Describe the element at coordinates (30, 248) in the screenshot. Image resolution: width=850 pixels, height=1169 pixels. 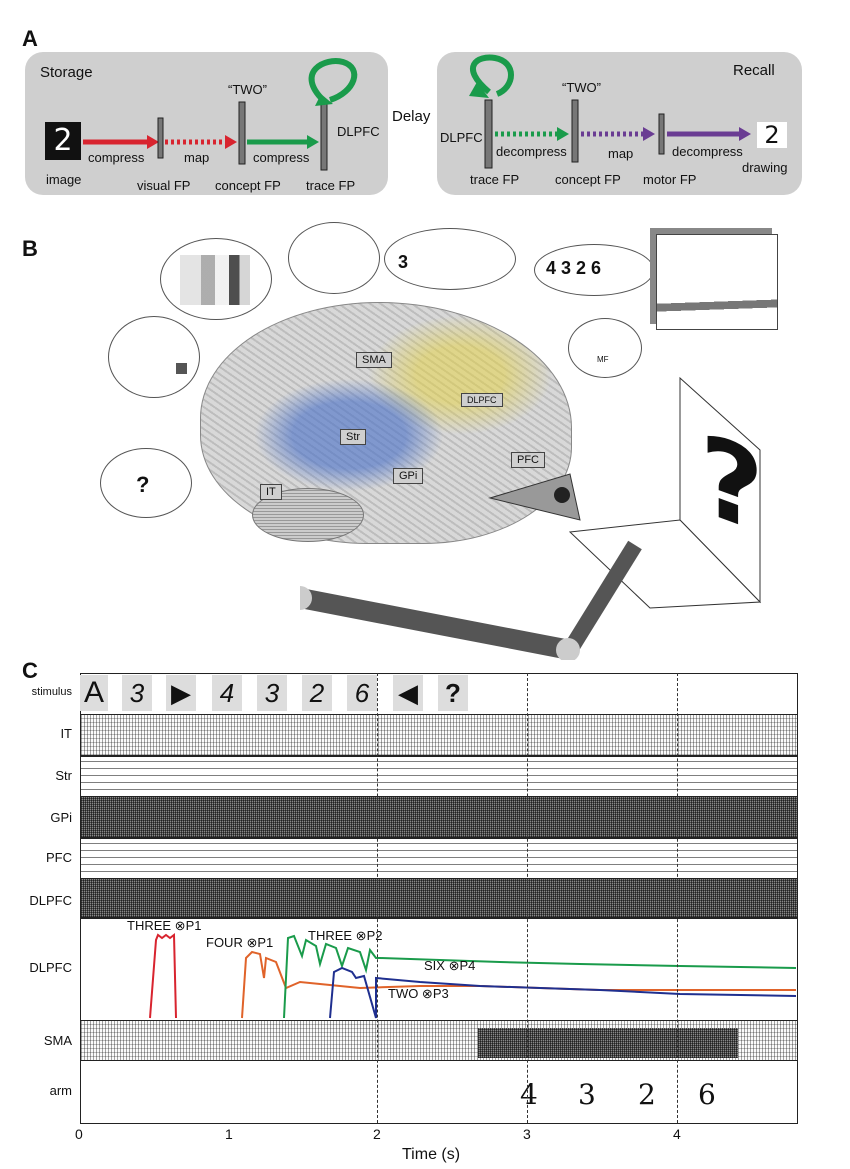
I see `panel-b-label: B` at that location.